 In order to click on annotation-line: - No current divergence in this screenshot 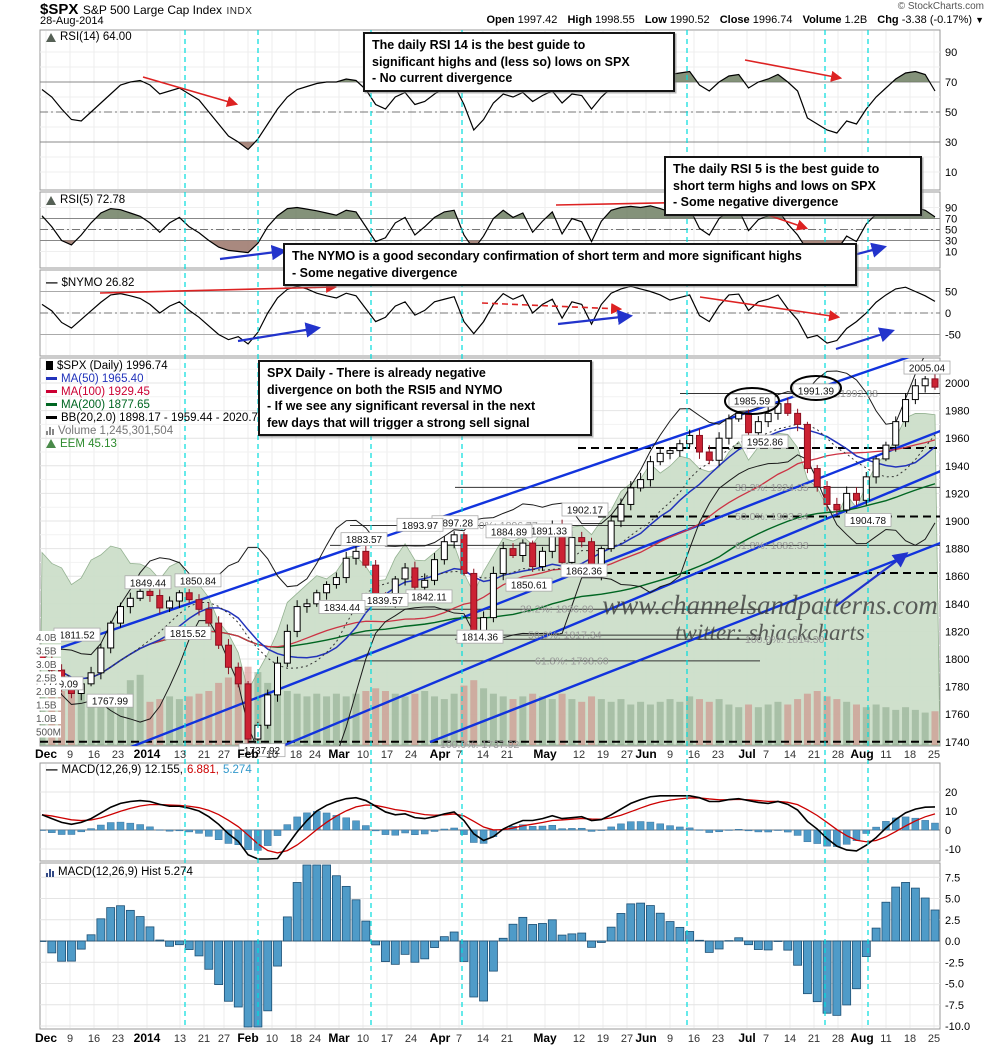, I will do `click(442, 78)`.